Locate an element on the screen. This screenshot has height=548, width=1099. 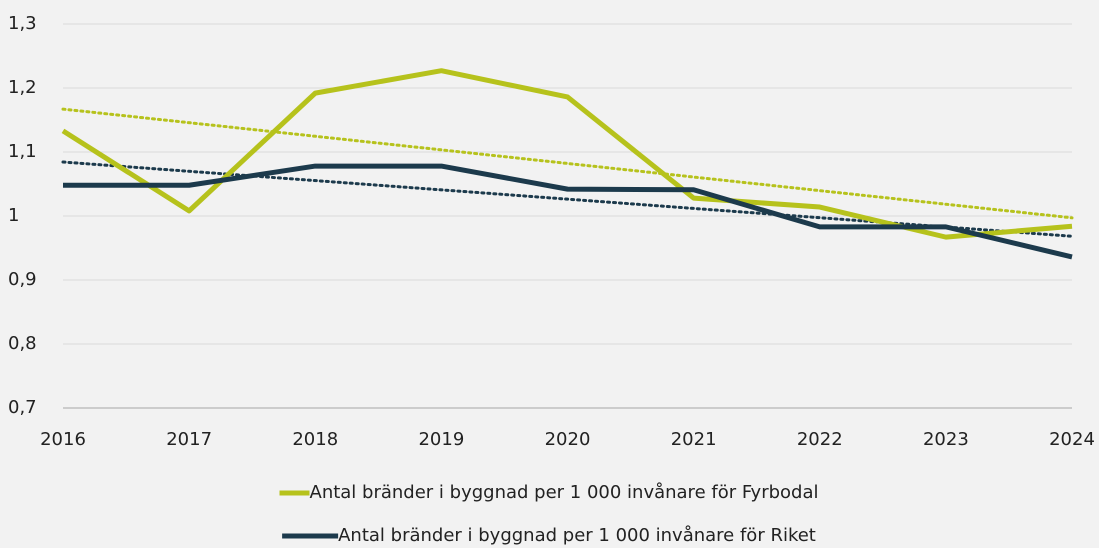
x-tick-label: 2016 is located at coordinates (63, 439).